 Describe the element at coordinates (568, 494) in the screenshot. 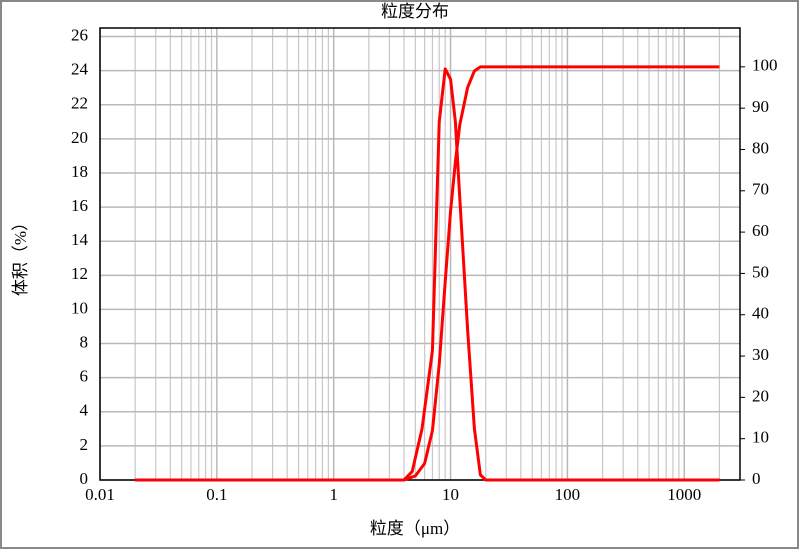

I see `x-tick-label: 100` at that location.